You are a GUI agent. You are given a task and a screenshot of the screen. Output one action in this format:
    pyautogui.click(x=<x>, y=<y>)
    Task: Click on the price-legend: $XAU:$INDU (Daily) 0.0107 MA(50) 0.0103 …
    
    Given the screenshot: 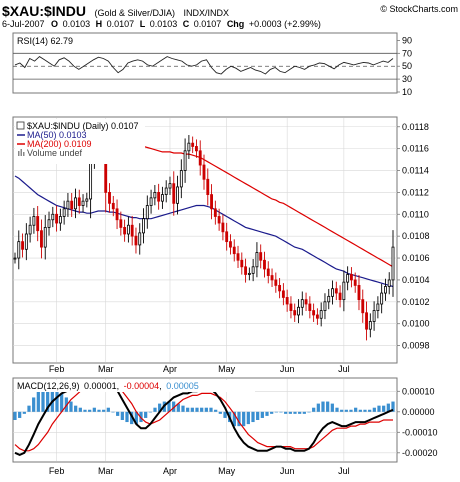 What is the action you would take?
    pyautogui.click(x=77, y=139)
    